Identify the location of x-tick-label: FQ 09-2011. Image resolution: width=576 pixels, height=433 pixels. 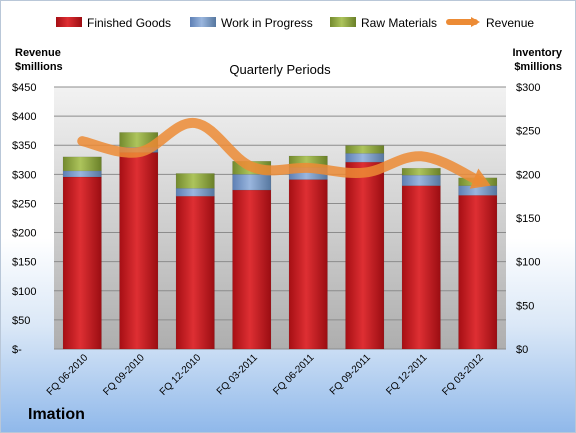
(350, 374).